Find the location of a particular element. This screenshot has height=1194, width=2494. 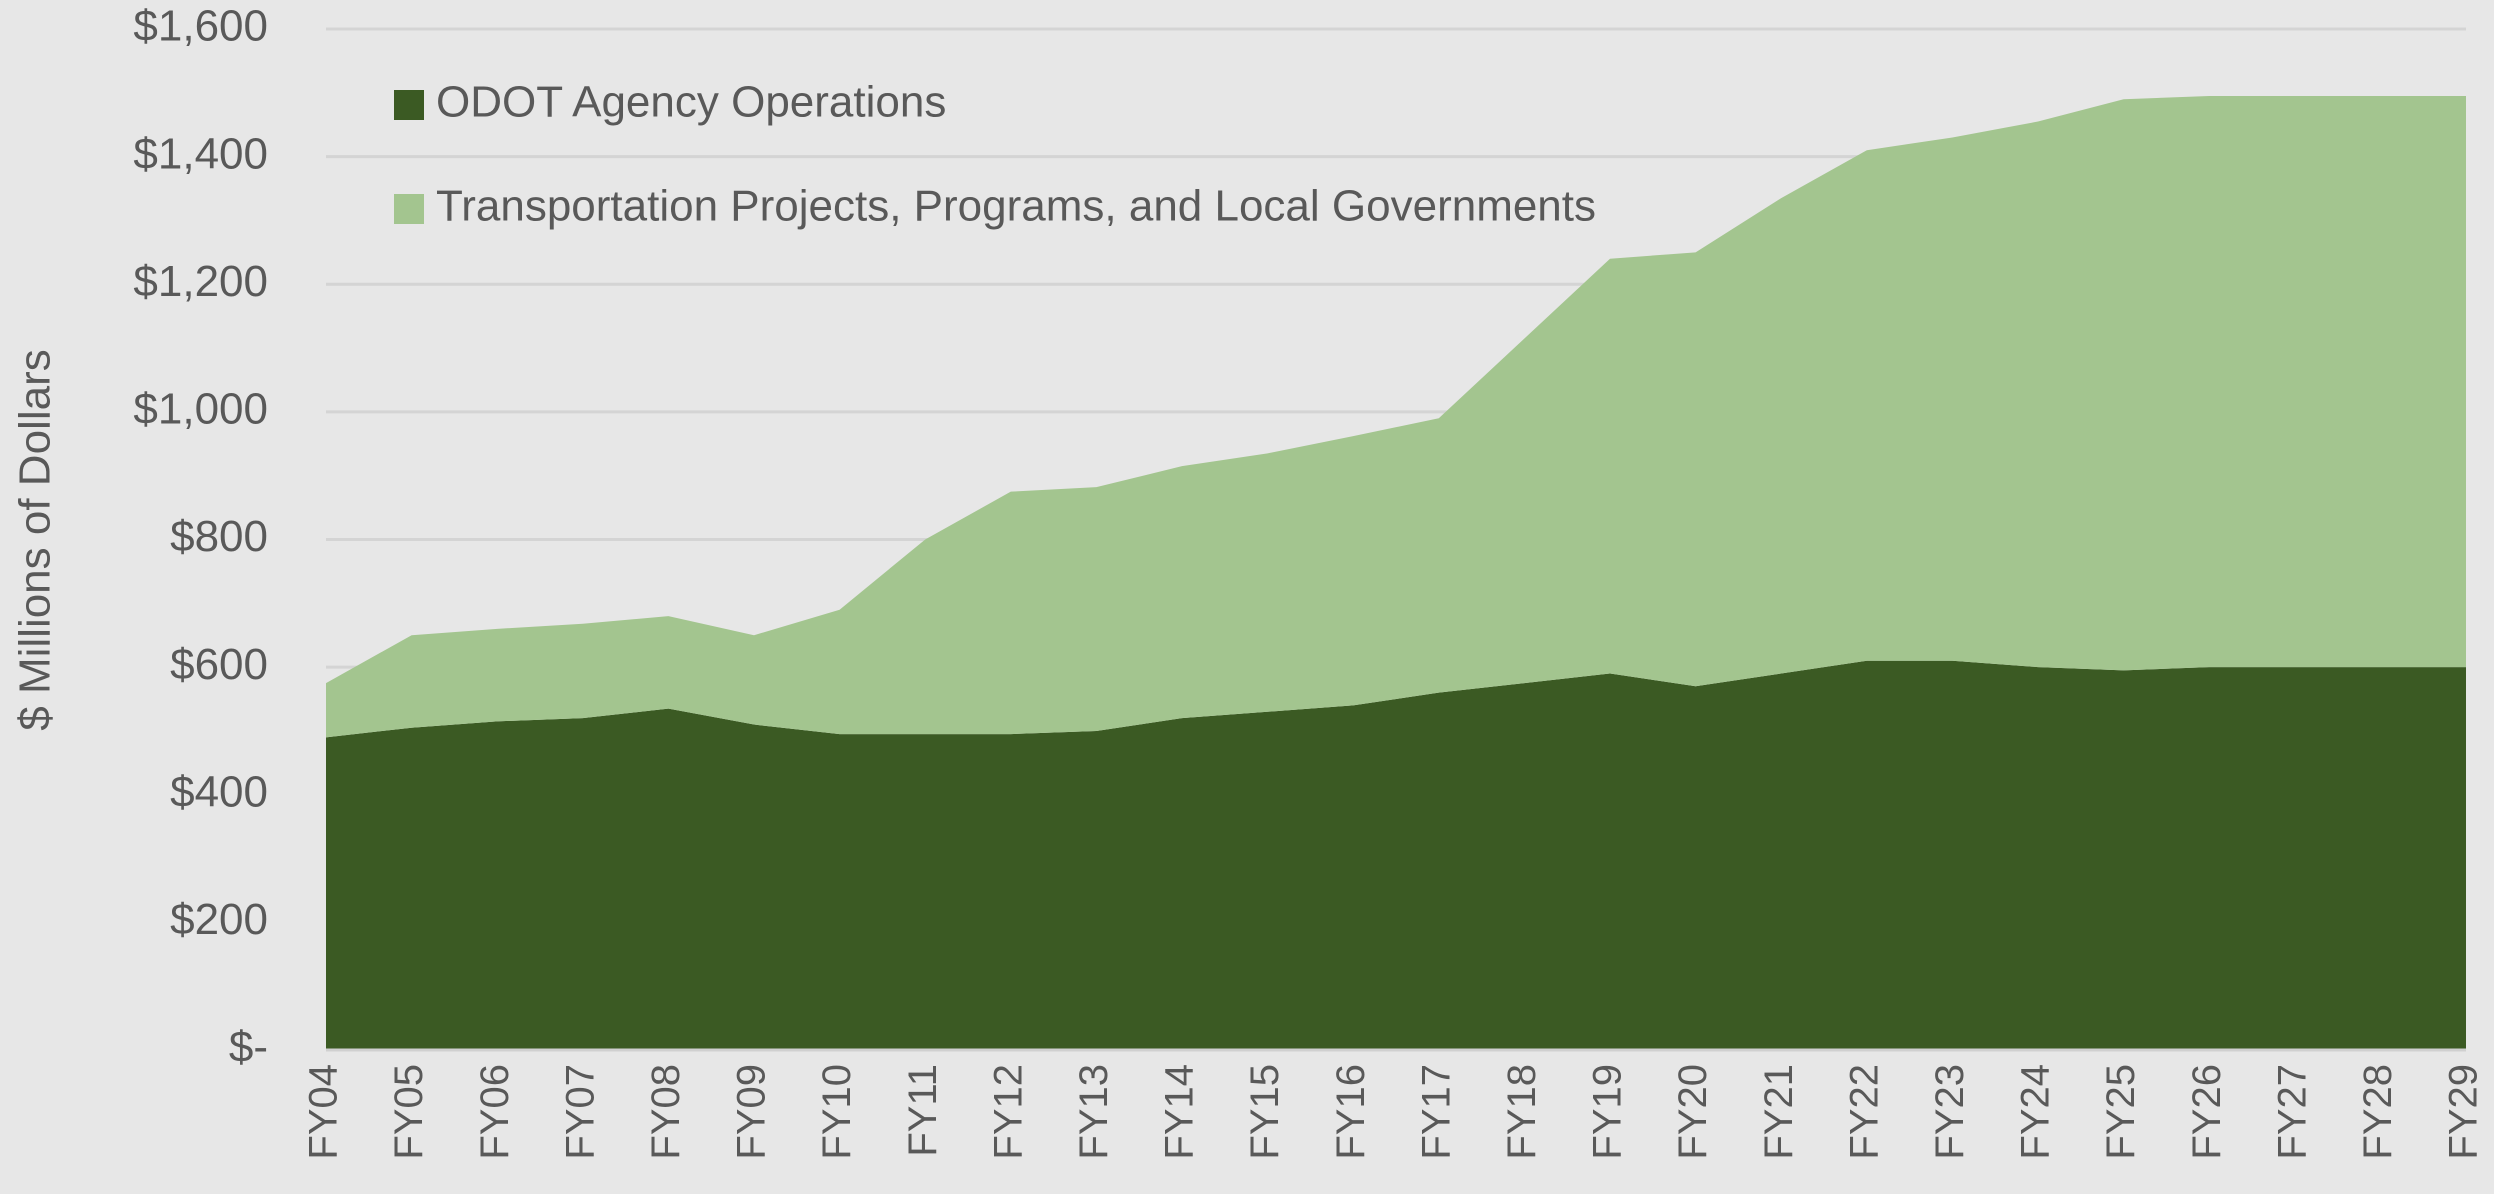

y-tick-label: $- is located at coordinates (248, 1047).